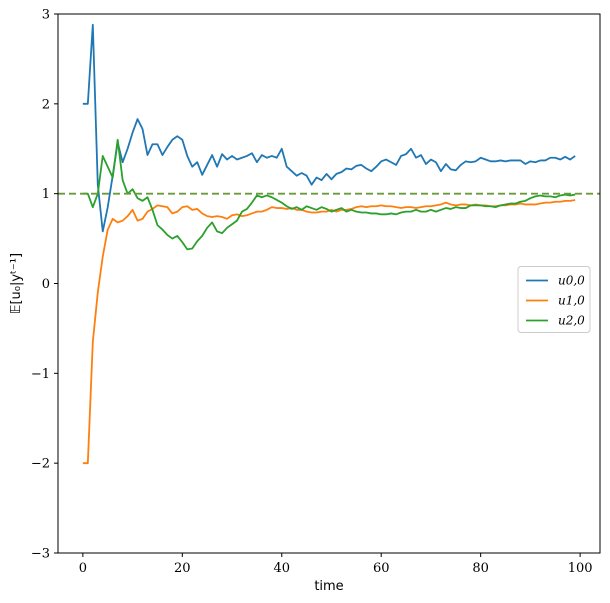 The height and width of the screenshot is (603, 610). What do you see at coordinates (40, 374) in the screenshot?
I see `y-tick-label: −1` at bounding box center [40, 374].